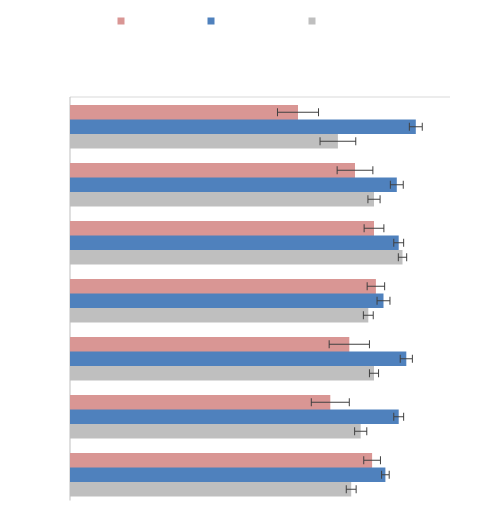 Image resolution: width=485 pixels, height=523 pixels. I want to click on chart-legend, so click(216, 21).